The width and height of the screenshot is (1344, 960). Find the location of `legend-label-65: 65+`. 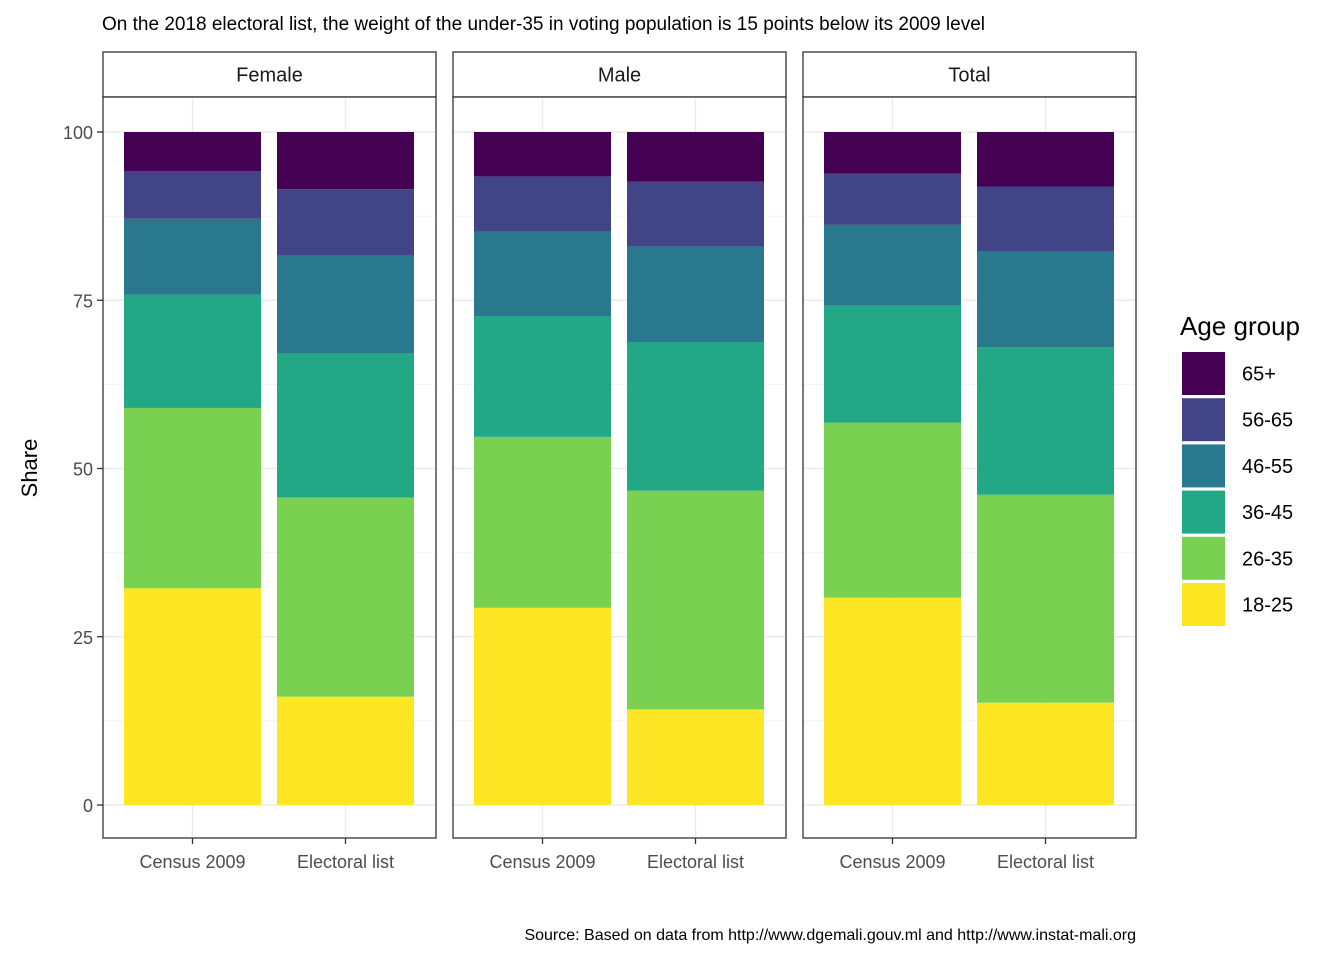

legend-label-65: 65+ is located at coordinates (1259, 375).